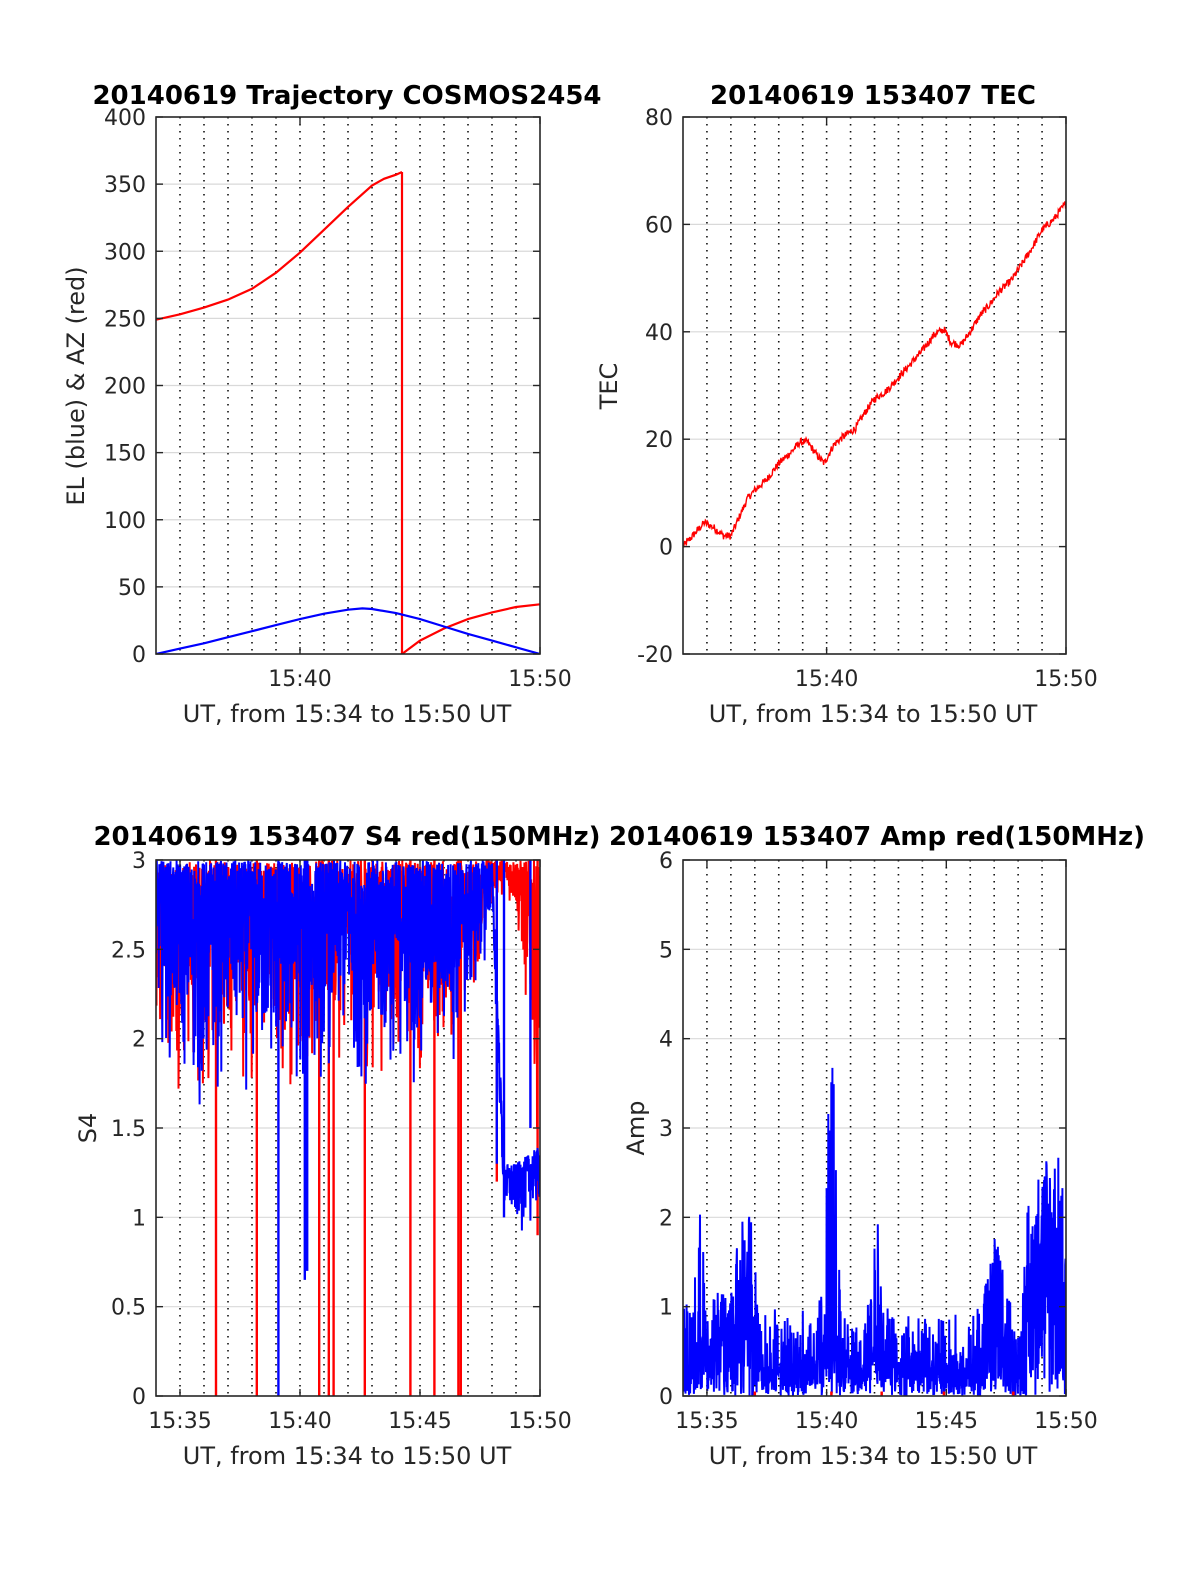  Describe the element at coordinates (609, 387) in the screenshot. I see `tec-ylabel: TEC` at that location.